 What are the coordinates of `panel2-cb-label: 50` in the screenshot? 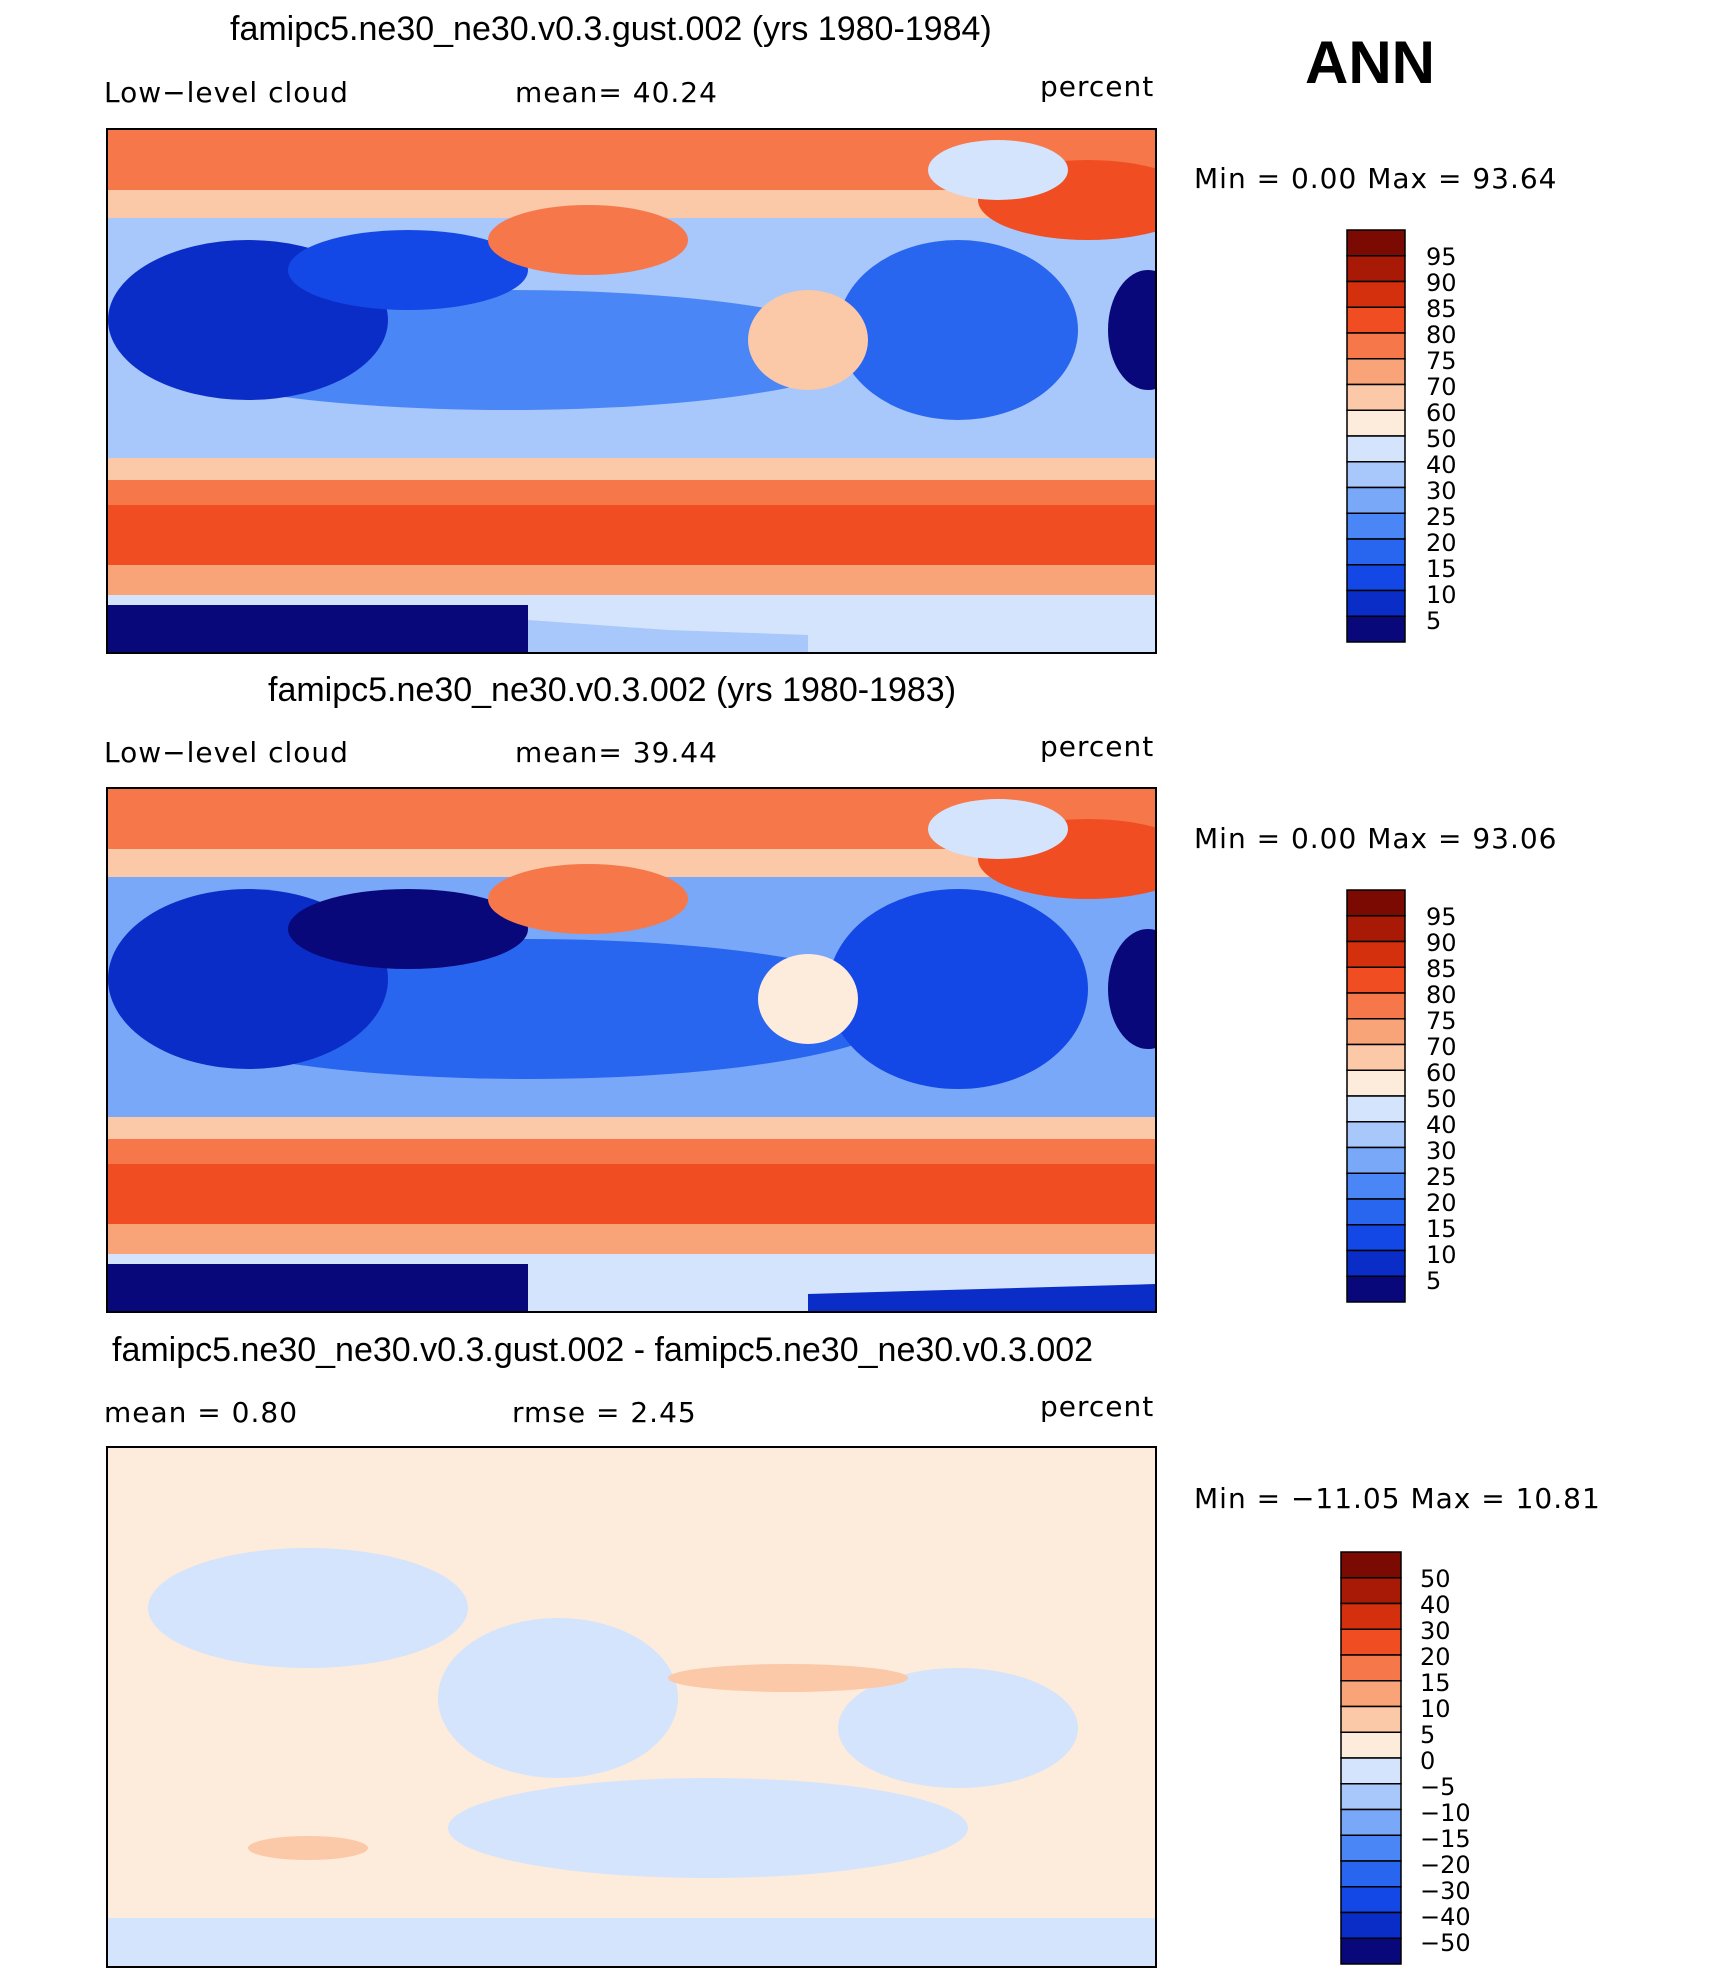 It's located at (1441, 1099).